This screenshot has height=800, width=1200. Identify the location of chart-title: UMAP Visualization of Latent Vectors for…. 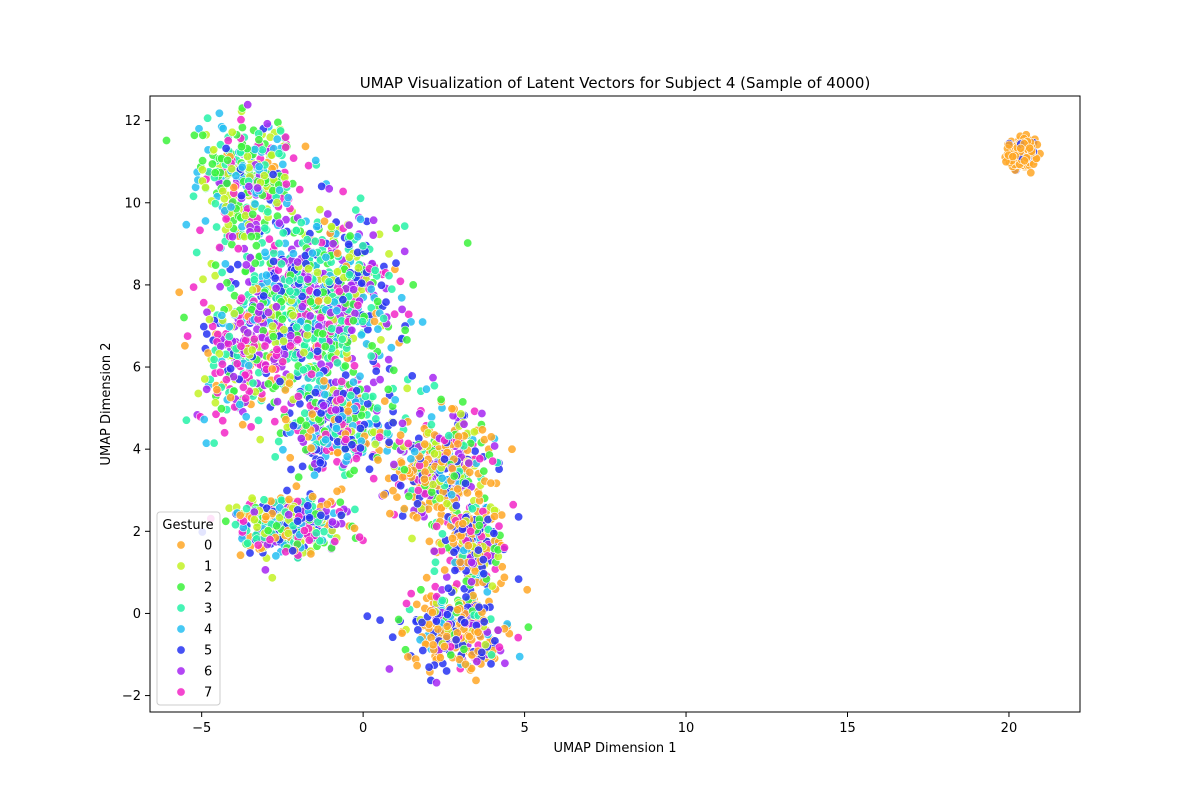
(615, 83).